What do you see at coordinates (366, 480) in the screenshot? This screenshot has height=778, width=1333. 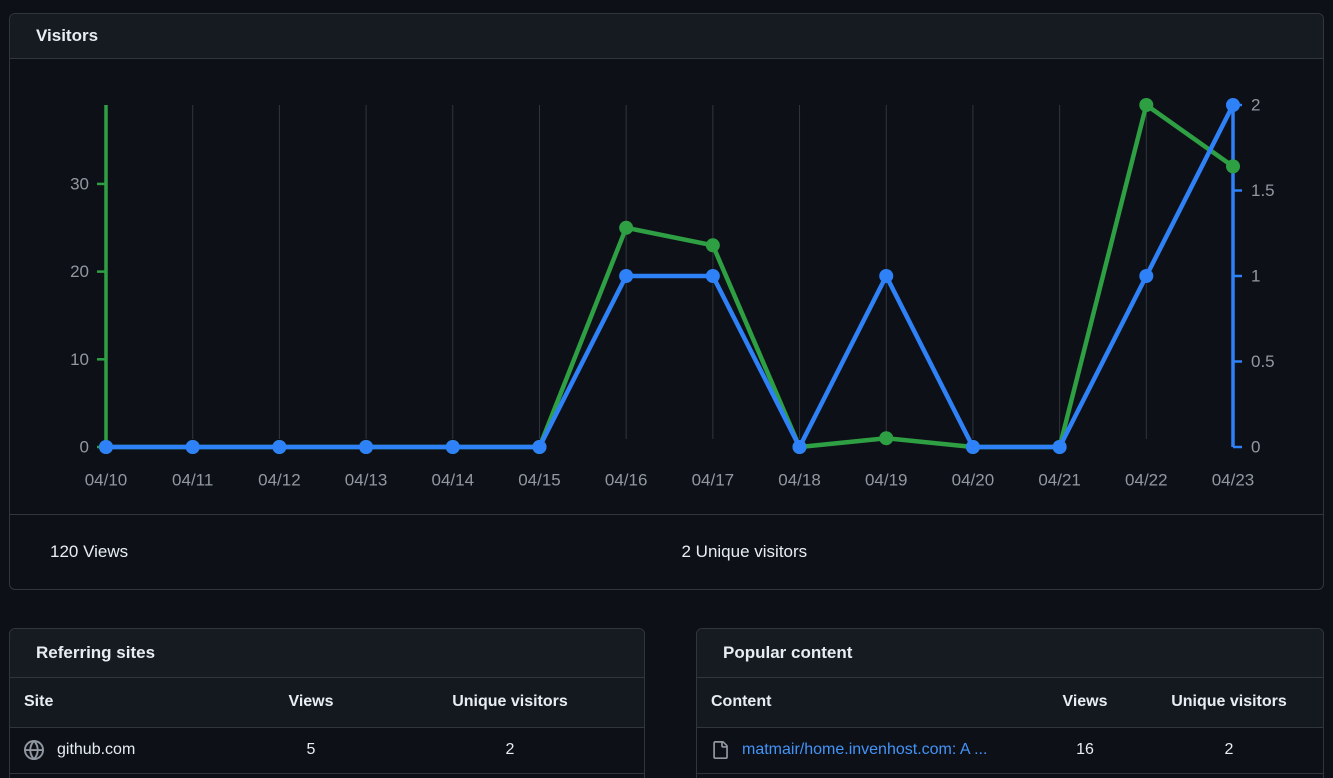 I see `x-axis-label: 04/13` at bounding box center [366, 480].